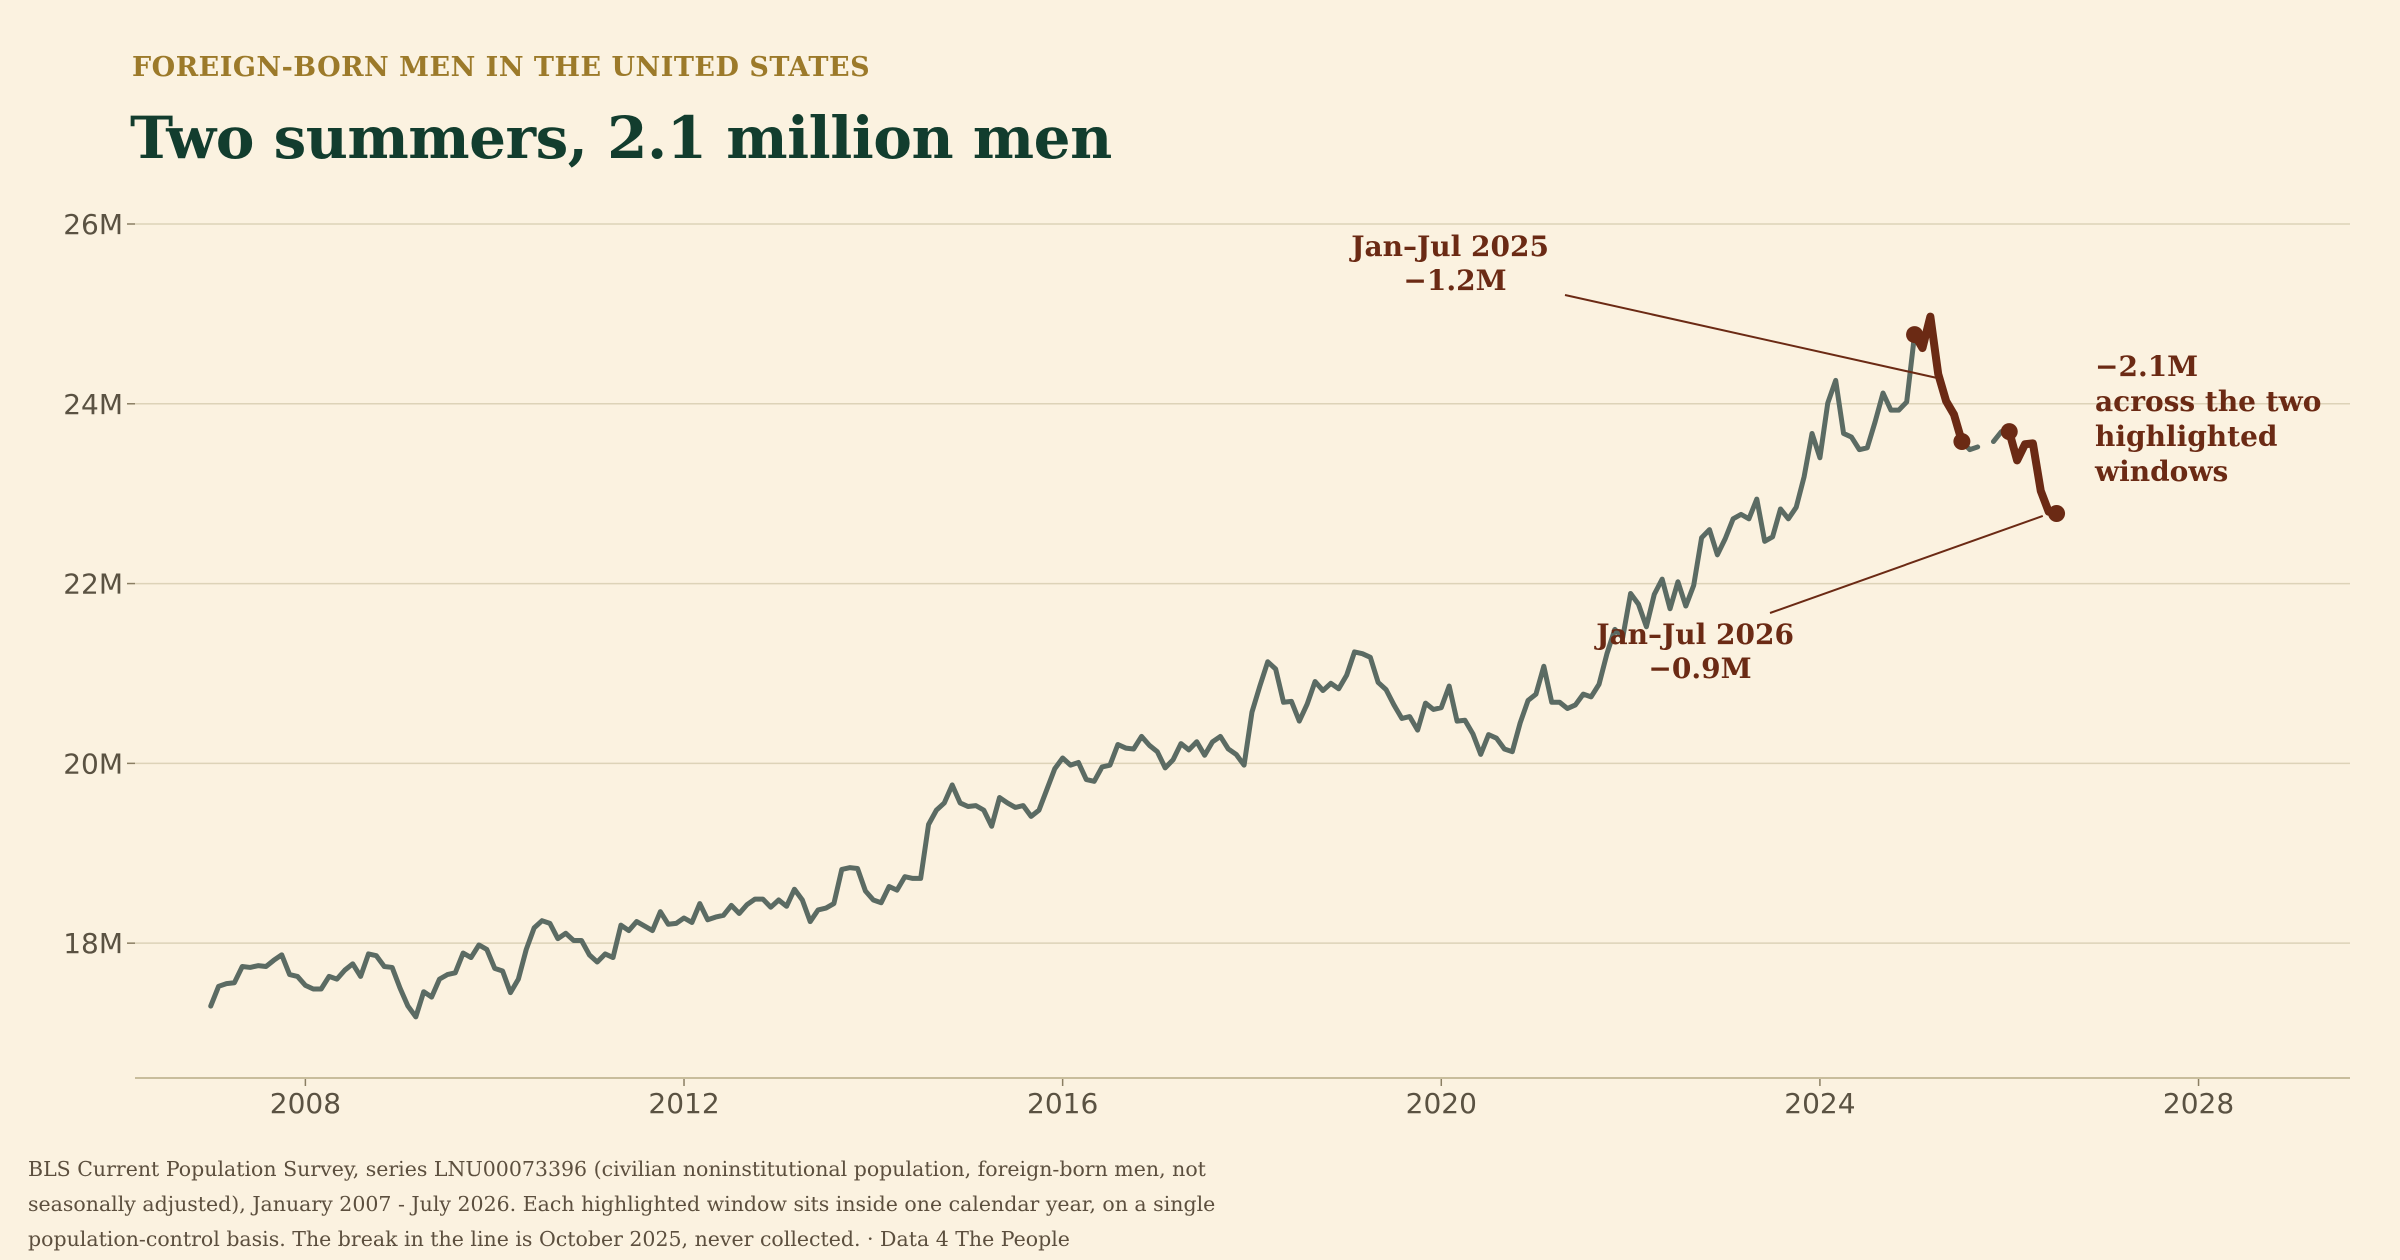  What do you see at coordinates (501, 67) in the screenshot?
I see `chart-kicker: FOREIGN-BORN MEN IN THE UNITED STATES` at bounding box center [501, 67].